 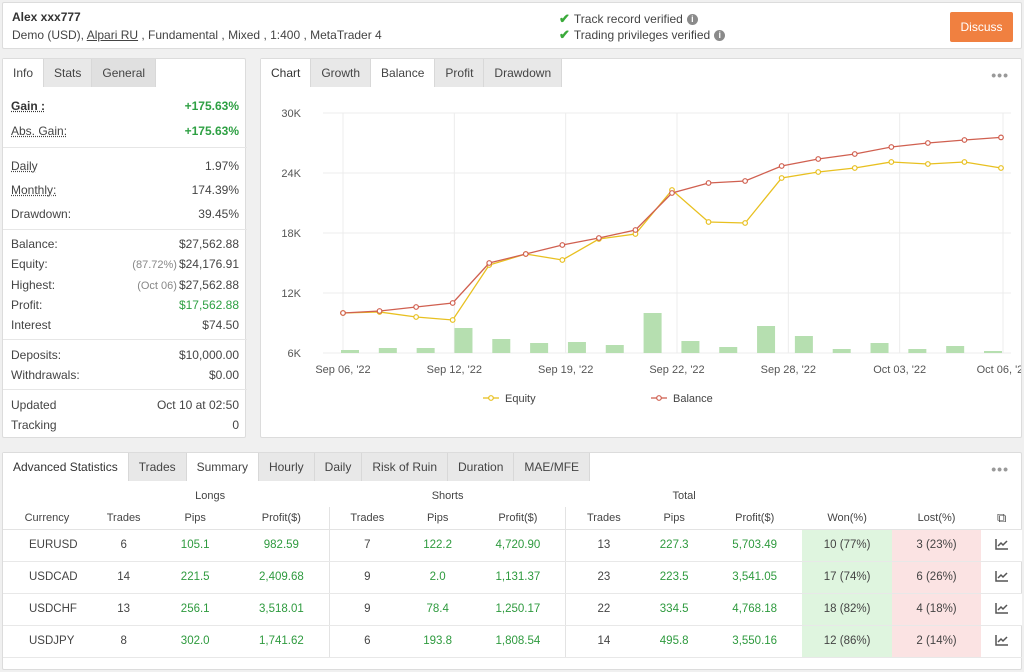 What do you see at coordinates (281, 545) in the screenshot?
I see `table-cell: 982.59` at bounding box center [281, 545].